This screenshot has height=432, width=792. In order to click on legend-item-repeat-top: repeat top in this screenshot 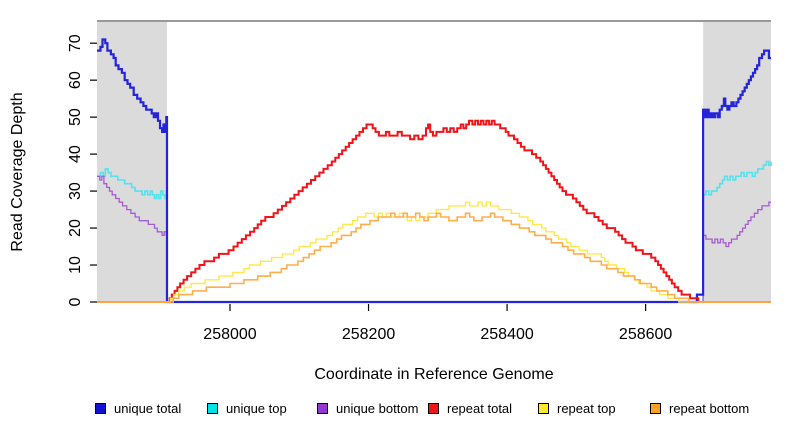, I will do `click(577, 408)`.